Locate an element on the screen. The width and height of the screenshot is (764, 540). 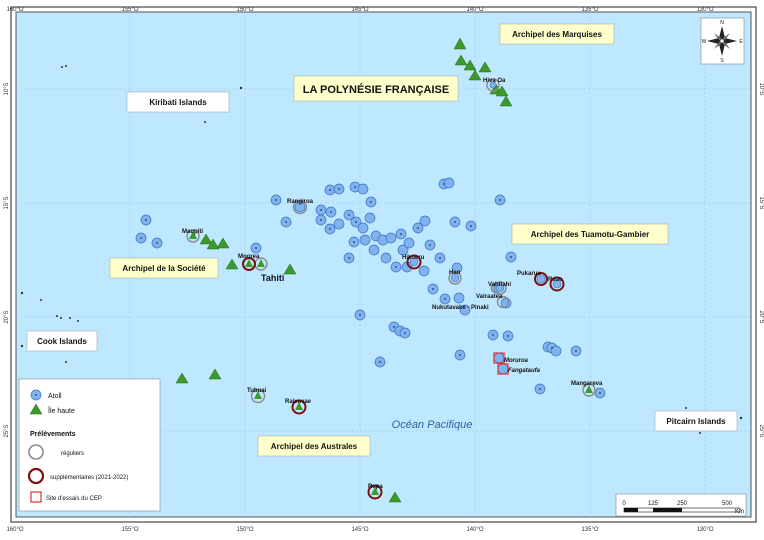
place-label-rapa: Rapa is located at coordinates (375, 487).